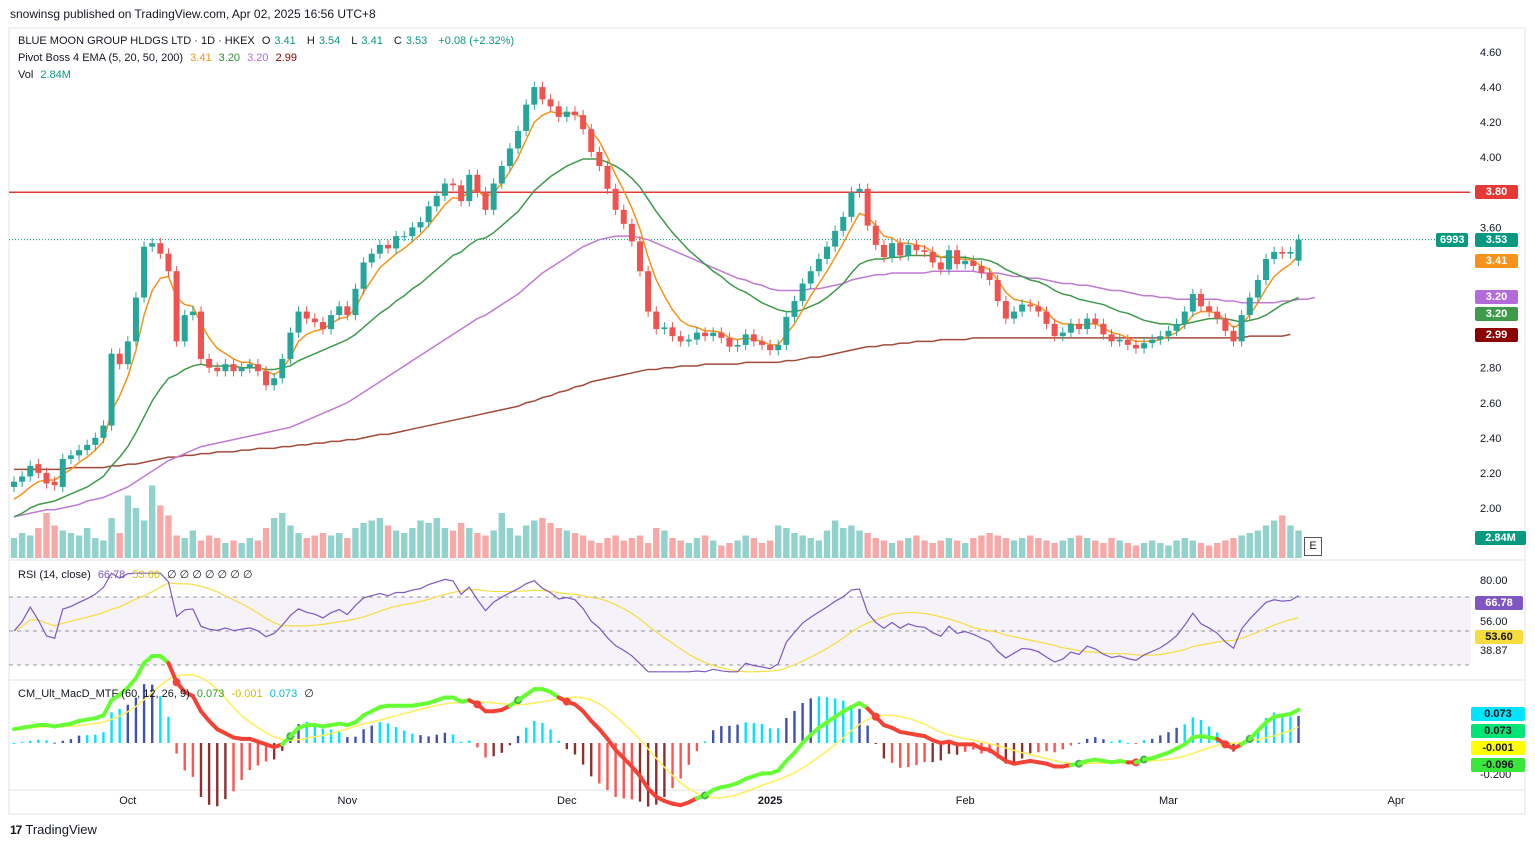 This screenshot has height=849, width=1535. Describe the element at coordinates (1498, 714) in the screenshot. I see `macd-tag-1: 0.073` at that location.